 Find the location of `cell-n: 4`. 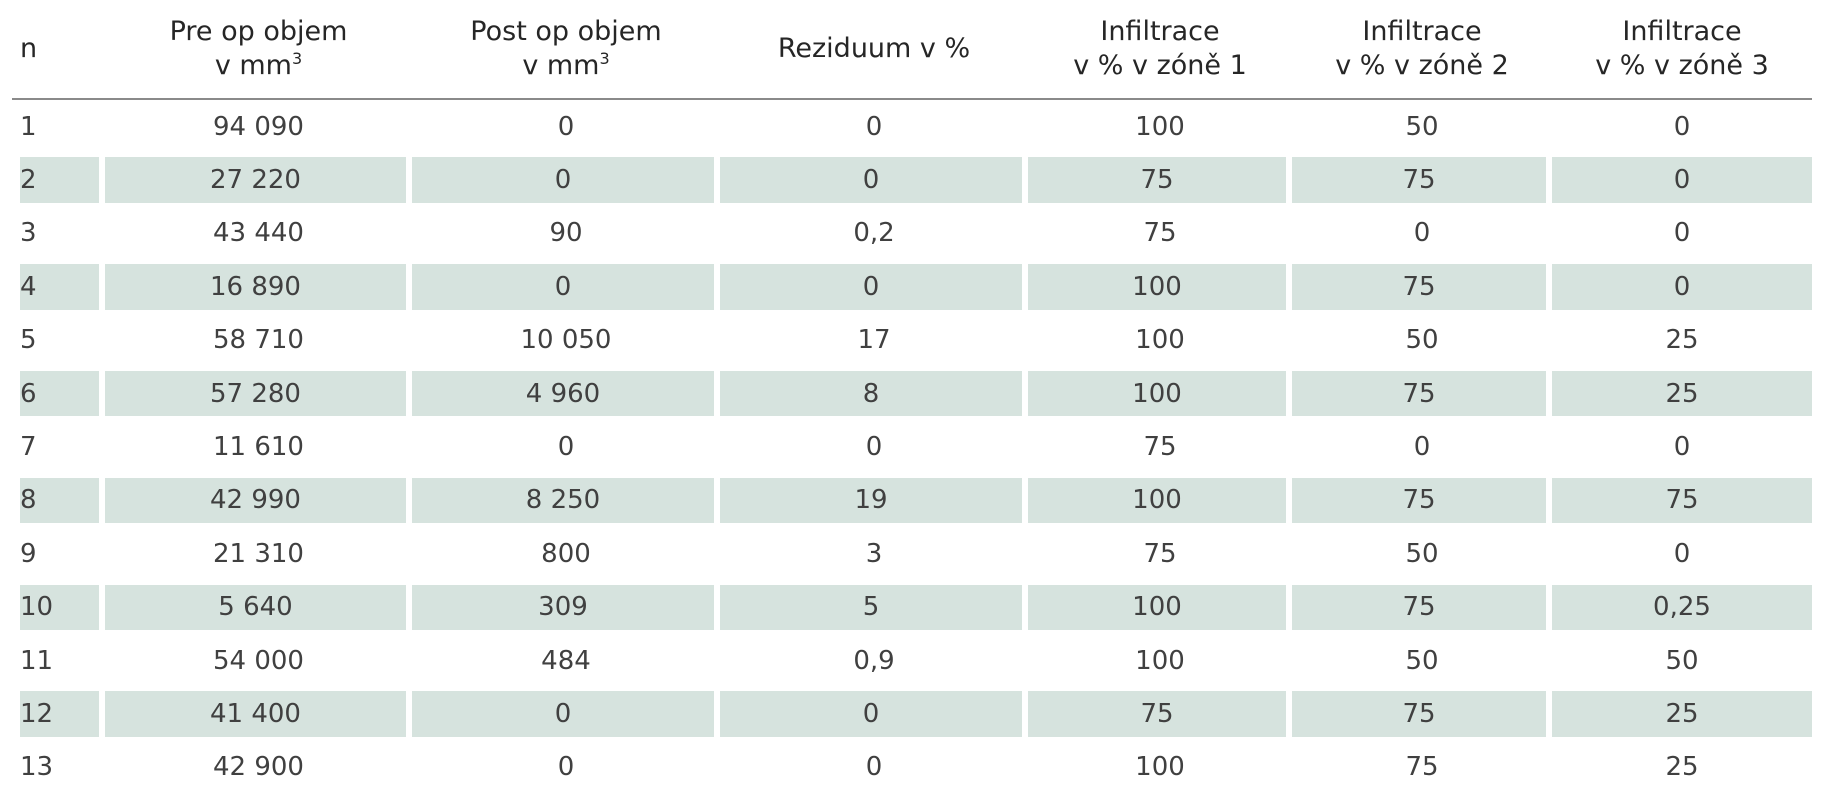

cell-n: 4 is located at coordinates (58, 287).